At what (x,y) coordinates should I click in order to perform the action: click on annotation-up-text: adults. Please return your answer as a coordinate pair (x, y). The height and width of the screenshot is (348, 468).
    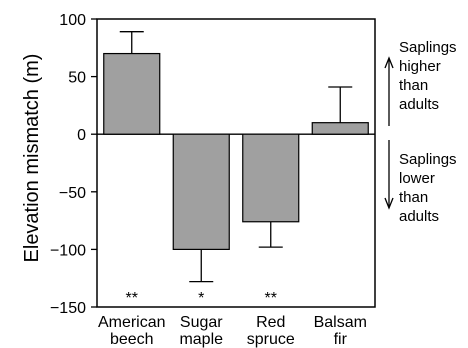
    Looking at the image, I should click on (419, 104).